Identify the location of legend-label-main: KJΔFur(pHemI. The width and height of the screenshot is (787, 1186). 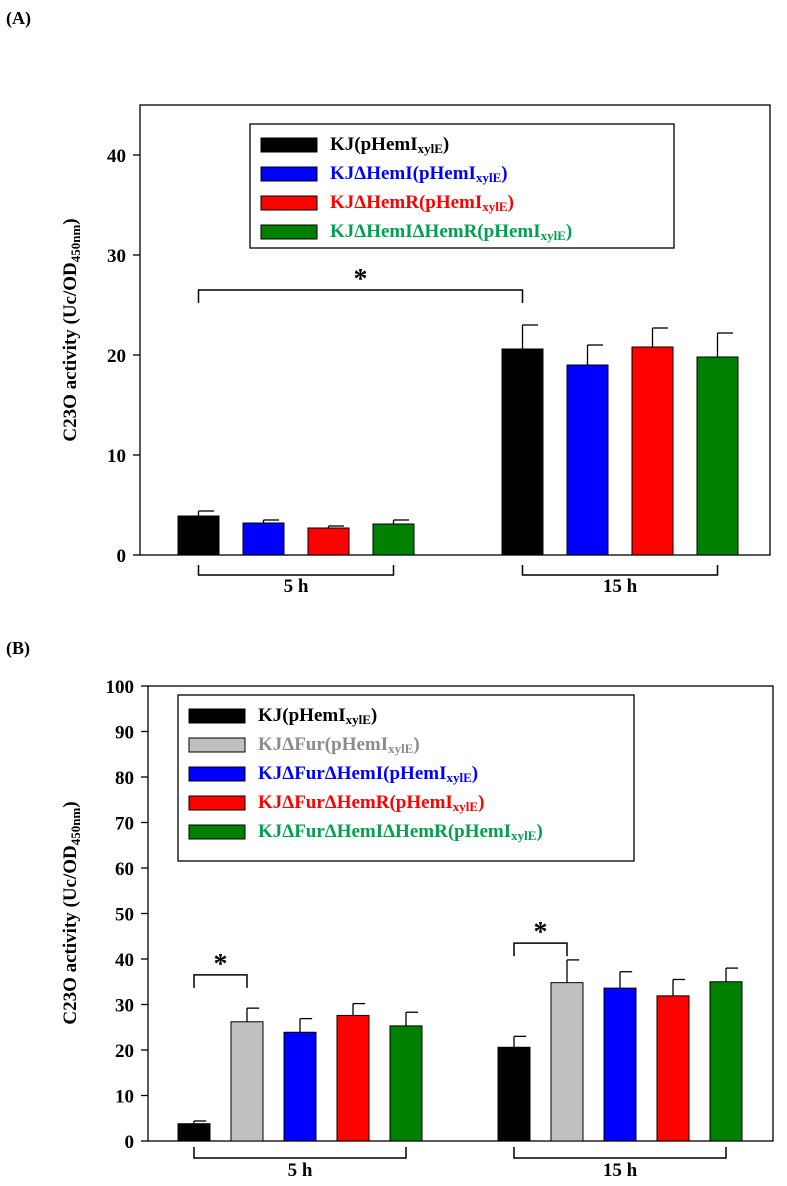
(323, 744).